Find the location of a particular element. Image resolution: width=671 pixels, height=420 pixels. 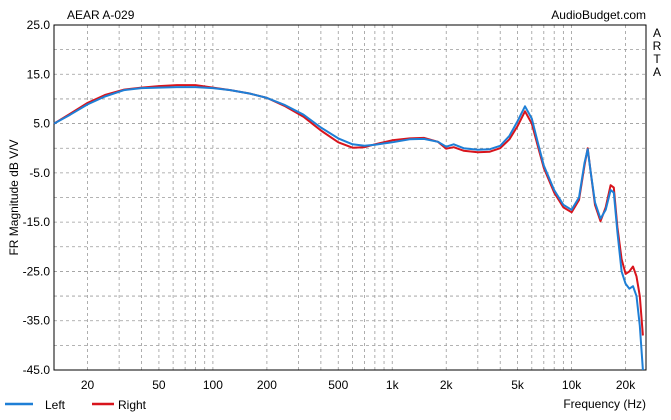

y-axis-label: FR Magnitude dB V/V is located at coordinates (14, 197).